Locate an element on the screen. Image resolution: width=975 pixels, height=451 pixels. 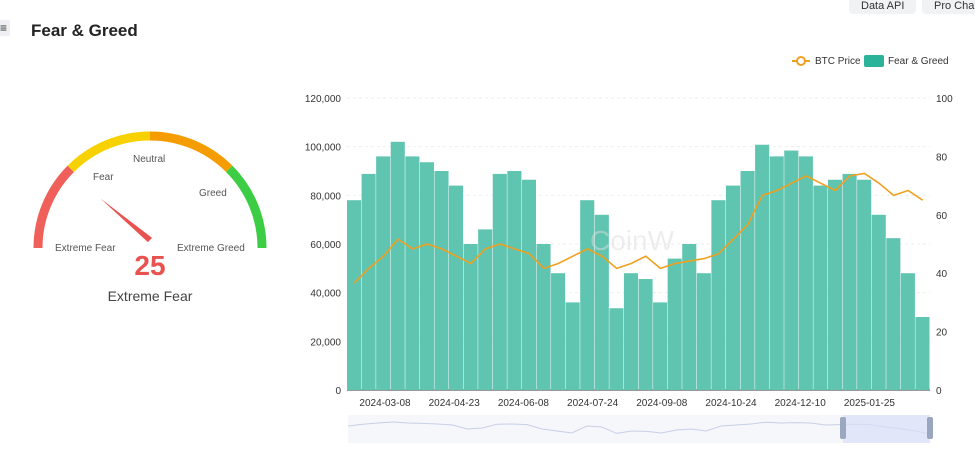
zoom-handle-right is located at coordinates (930, 428).